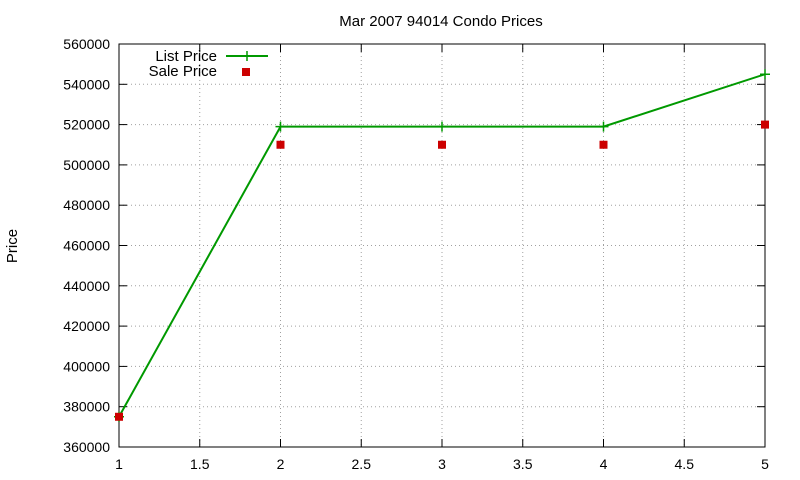  What do you see at coordinates (12, 246) in the screenshot?
I see `y-axis-label: Price` at bounding box center [12, 246].